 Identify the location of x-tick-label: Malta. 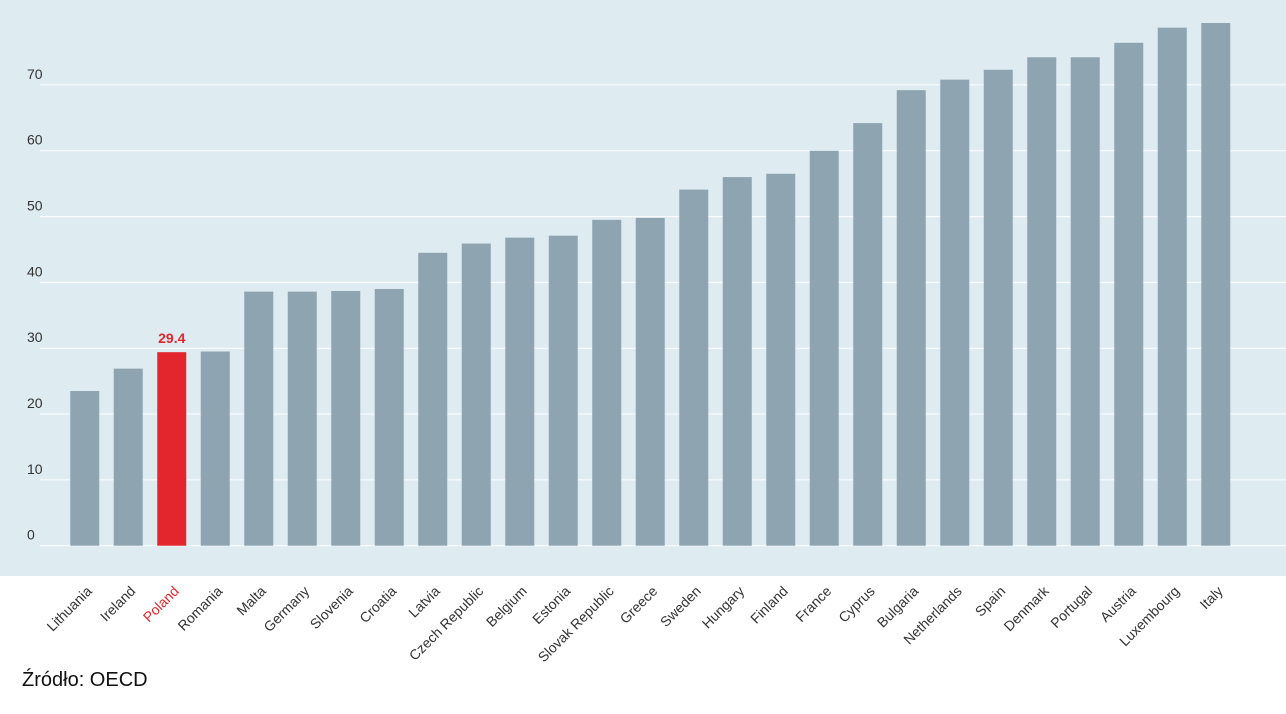
(251, 601).